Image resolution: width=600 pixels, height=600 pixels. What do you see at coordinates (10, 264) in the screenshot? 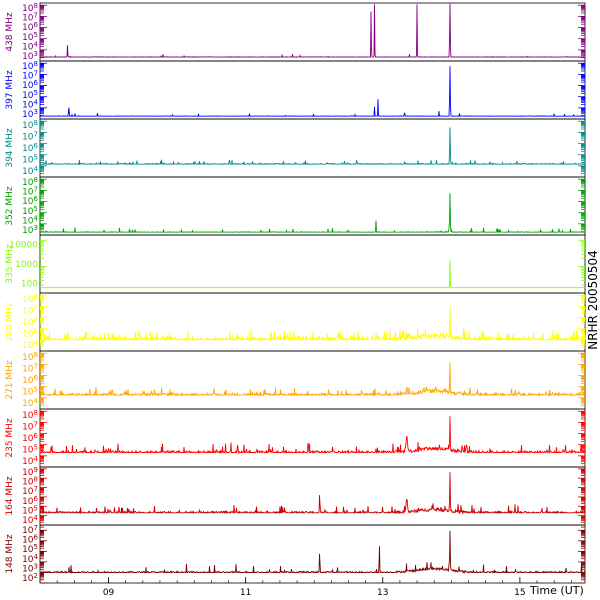
I see `frequency-label: 335 MHz` at bounding box center [10, 264].